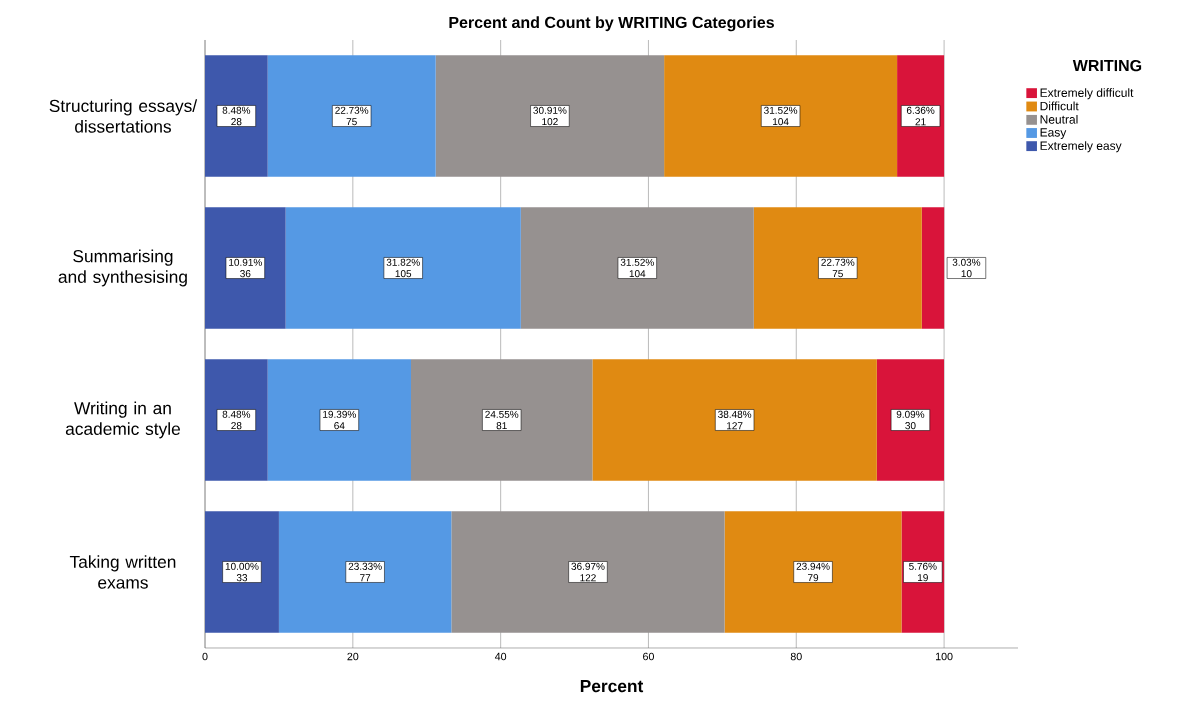  I want to click on data-label: 23.33% 77, so click(365, 572).